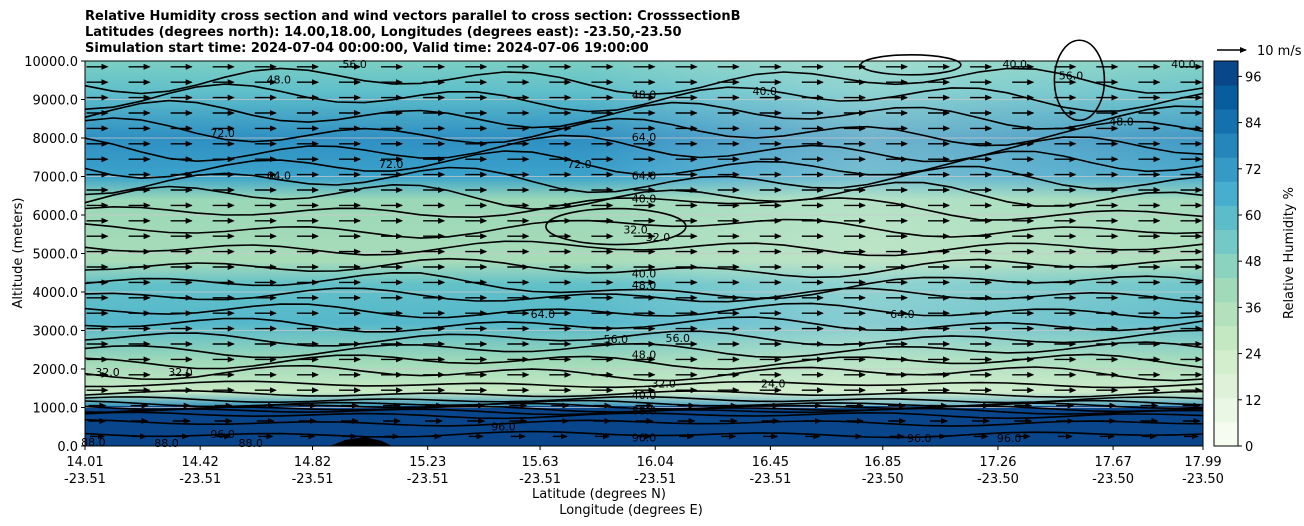  I want to click on x-tick-label-lat: 16.04, so click(655, 462).